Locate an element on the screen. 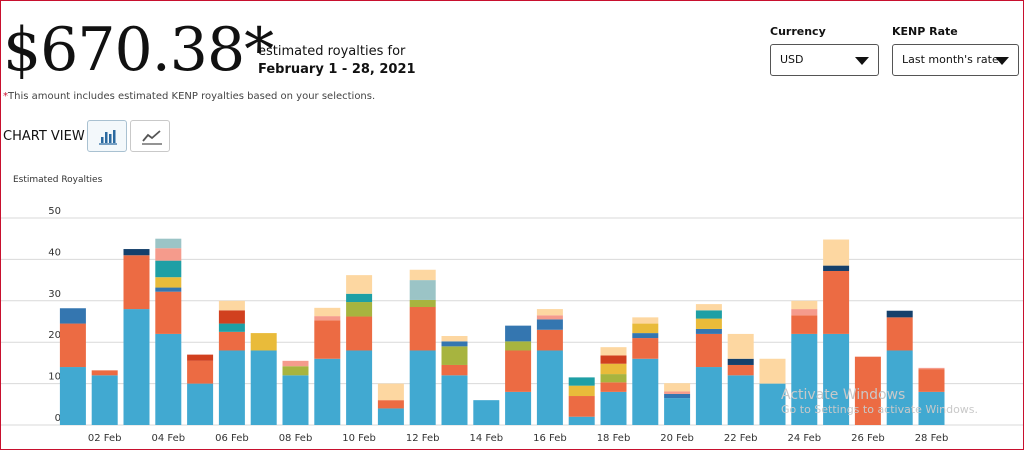  bar-segment-02-feb is located at coordinates (104, 373).